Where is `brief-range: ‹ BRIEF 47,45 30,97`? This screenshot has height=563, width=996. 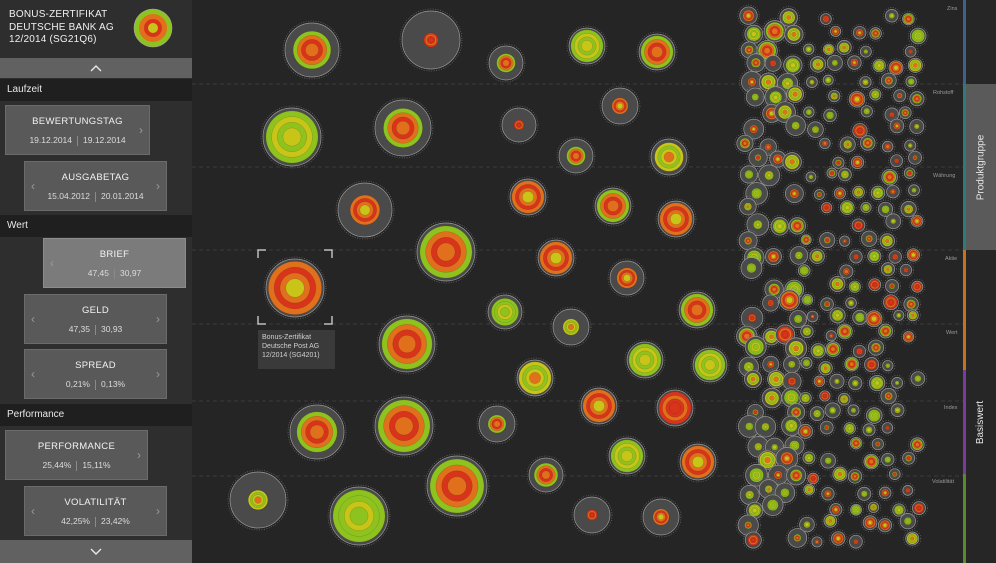 brief-range: ‹ BRIEF 47,45 30,97 is located at coordinates (114, 263).